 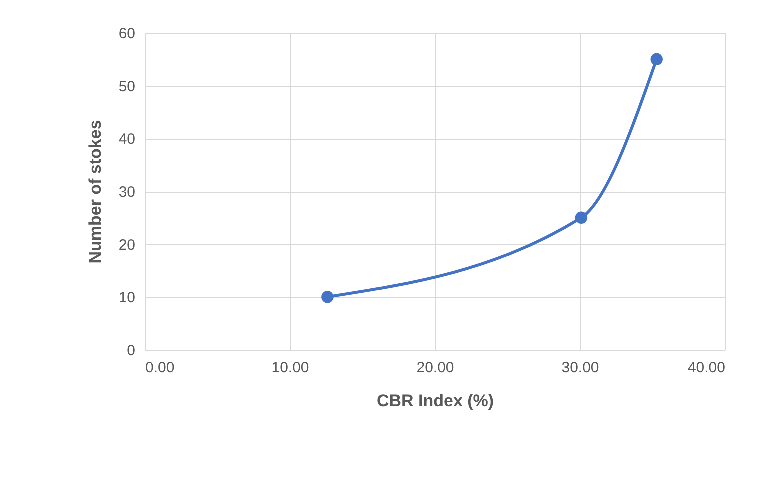 I want to click on y-tick-label: 40, so click(x=127, y=139).